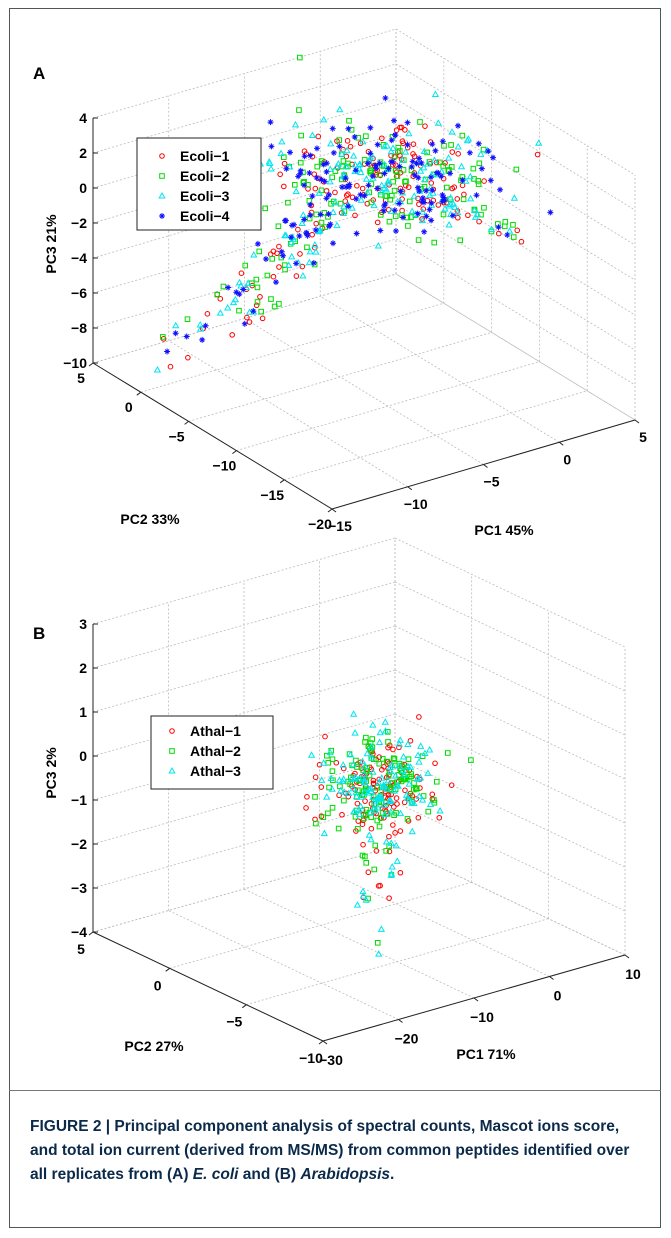 This screenshot has width=671, height=1238. Describe the element at coordinates (331, 1060) in the screenshot. I see `x-tick-label: −30` at that location.